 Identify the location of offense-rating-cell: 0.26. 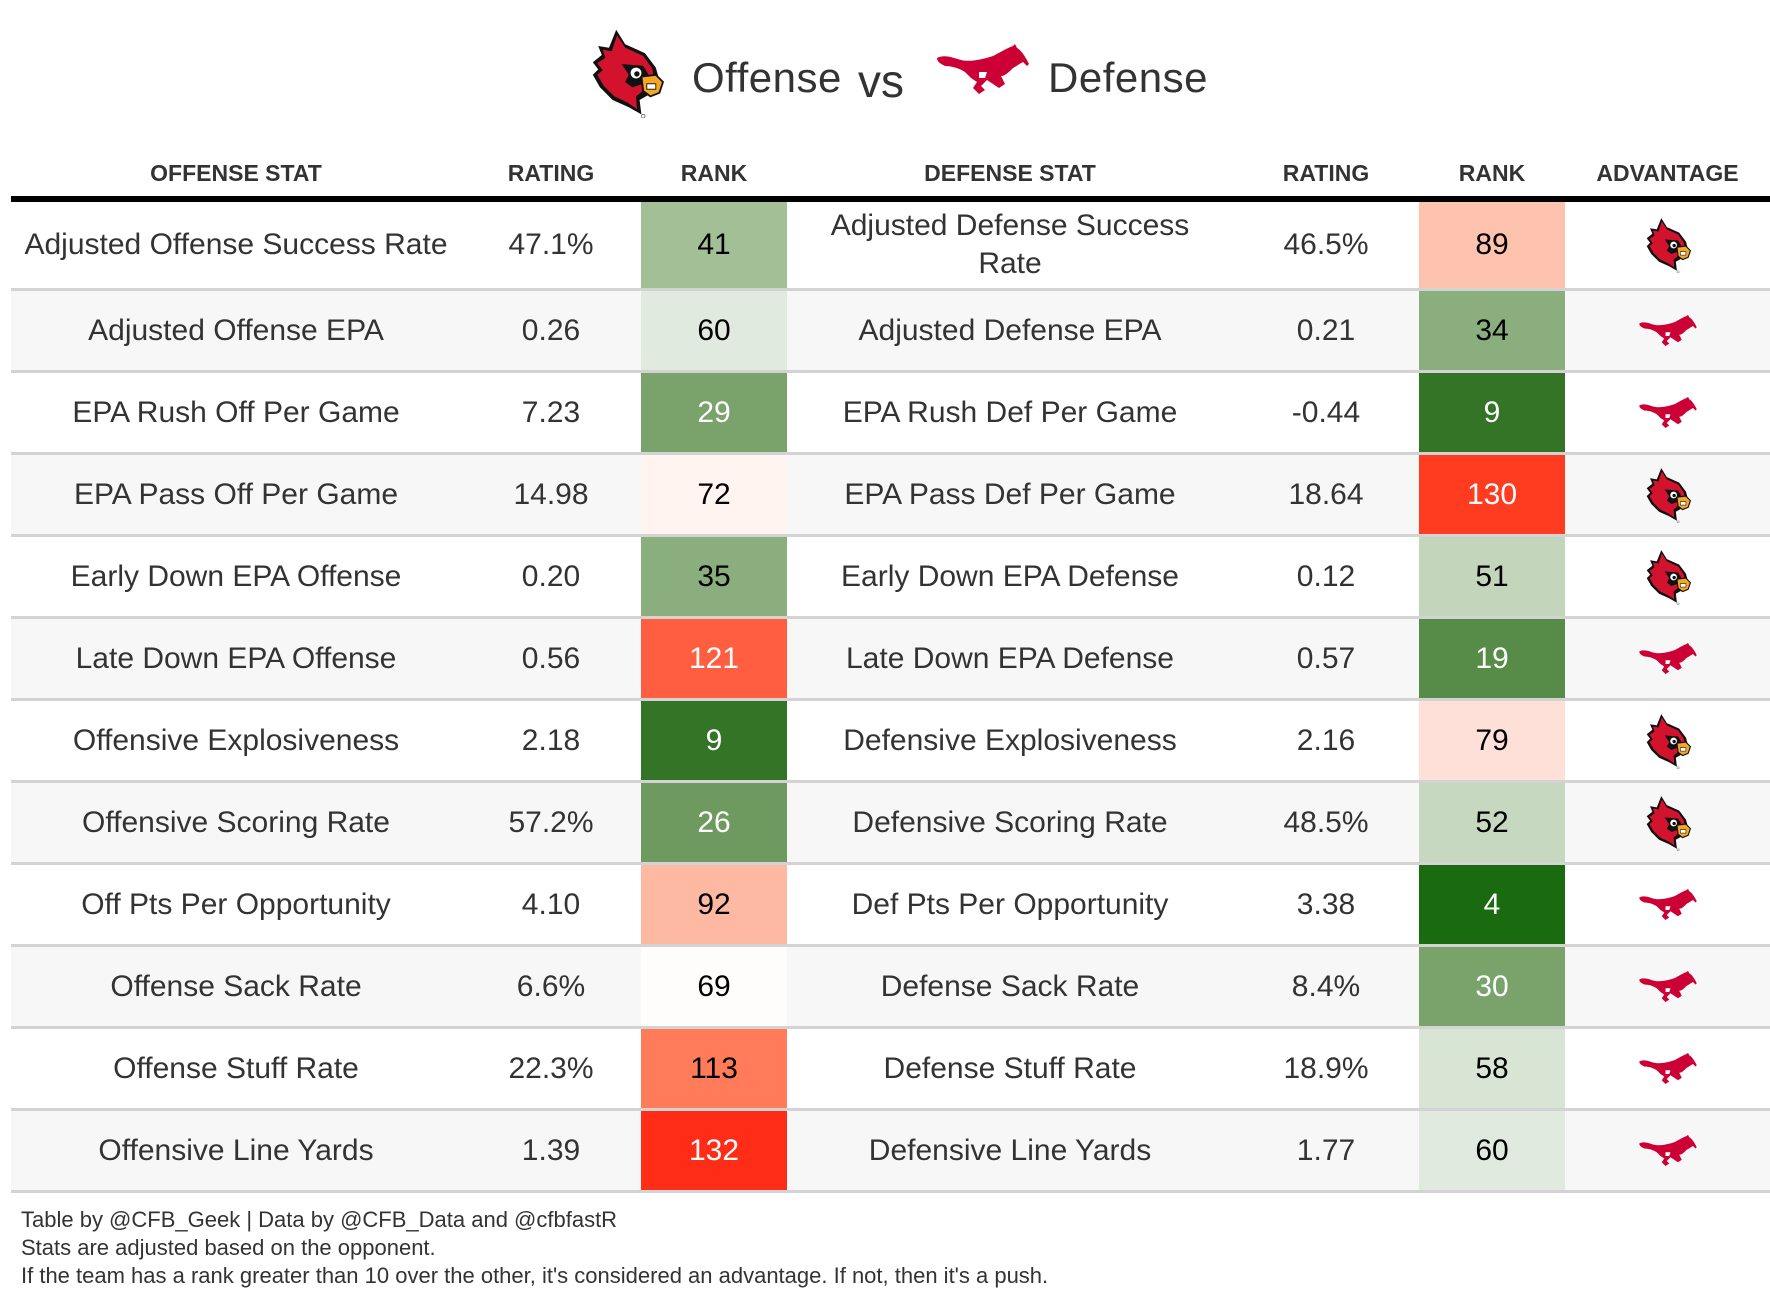
(551, 331).